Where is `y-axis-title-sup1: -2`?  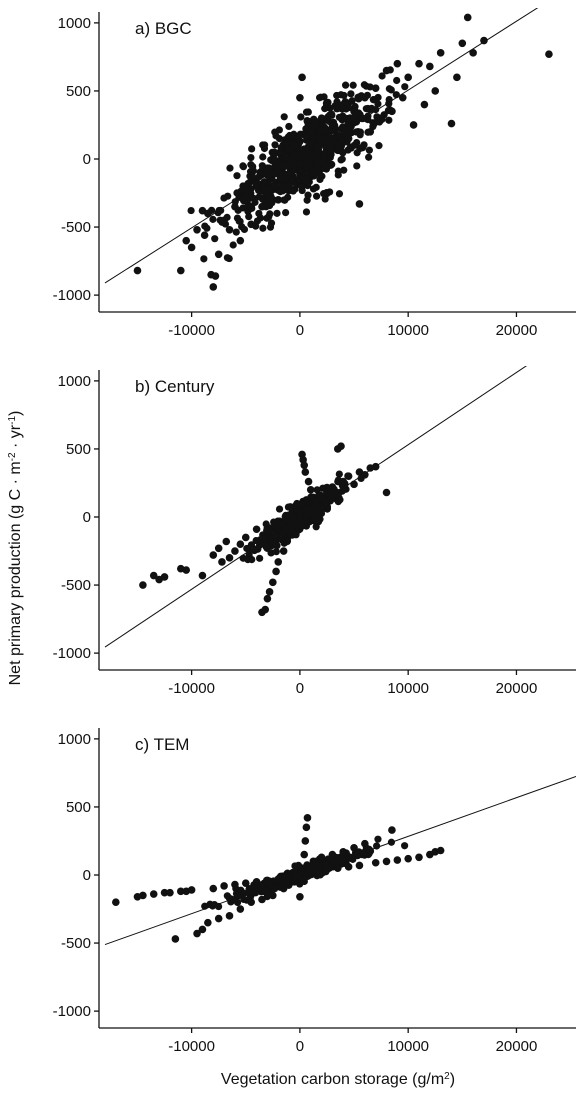
y-axis-title-sup1: -2 is located at coordinates (12, 456).